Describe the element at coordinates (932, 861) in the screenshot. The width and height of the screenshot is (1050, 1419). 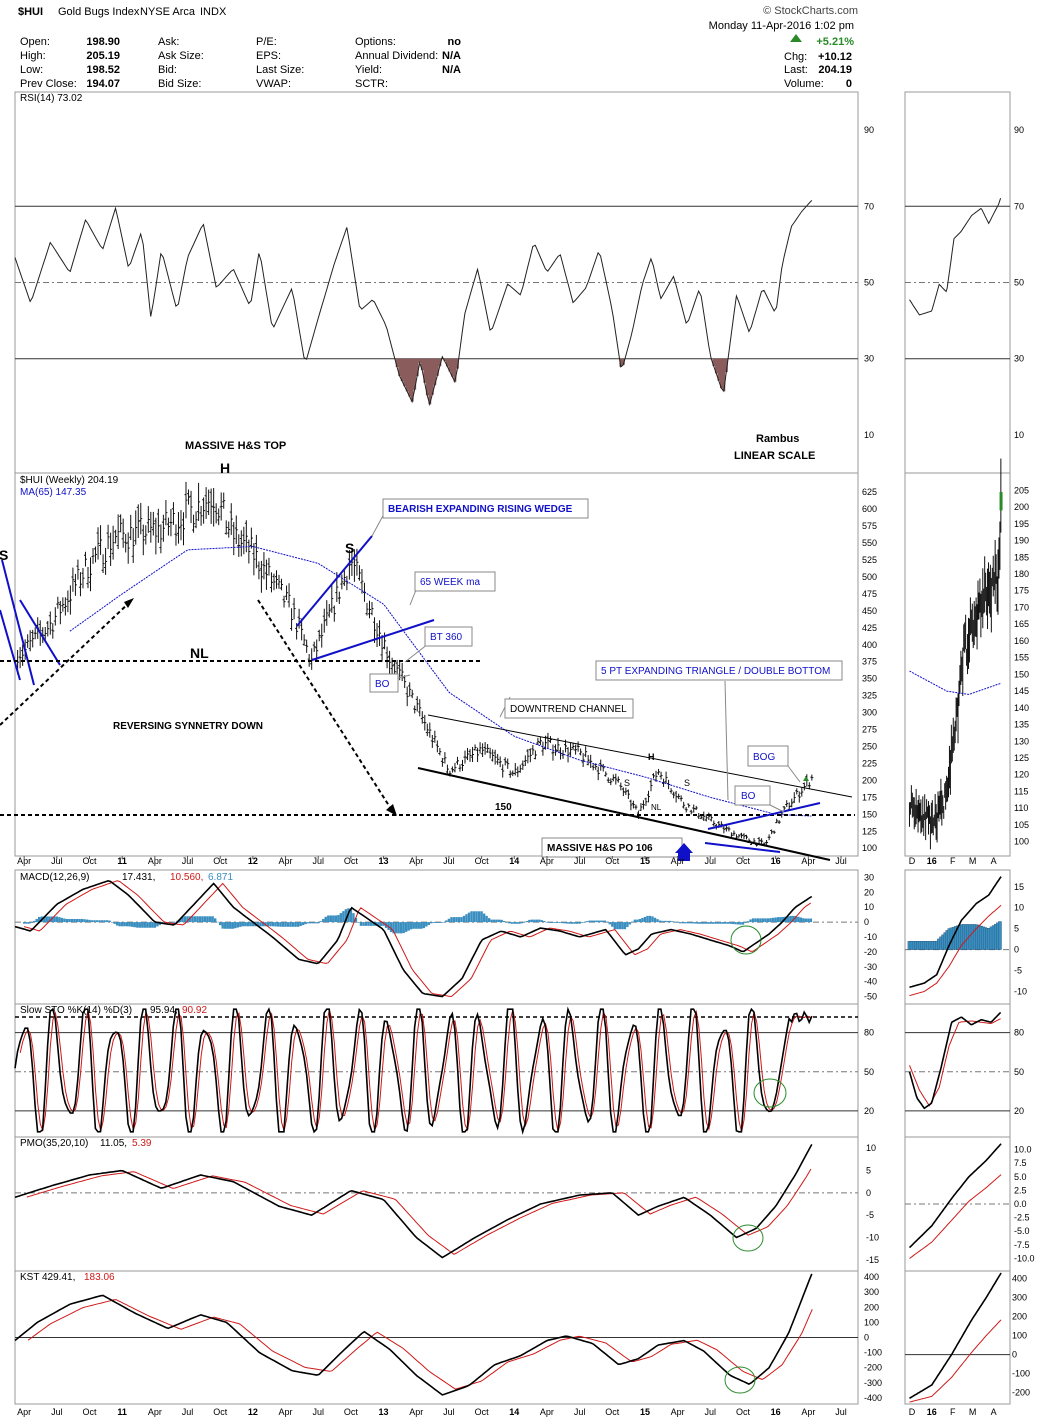
I see `x-tick-right: 16` at that location.